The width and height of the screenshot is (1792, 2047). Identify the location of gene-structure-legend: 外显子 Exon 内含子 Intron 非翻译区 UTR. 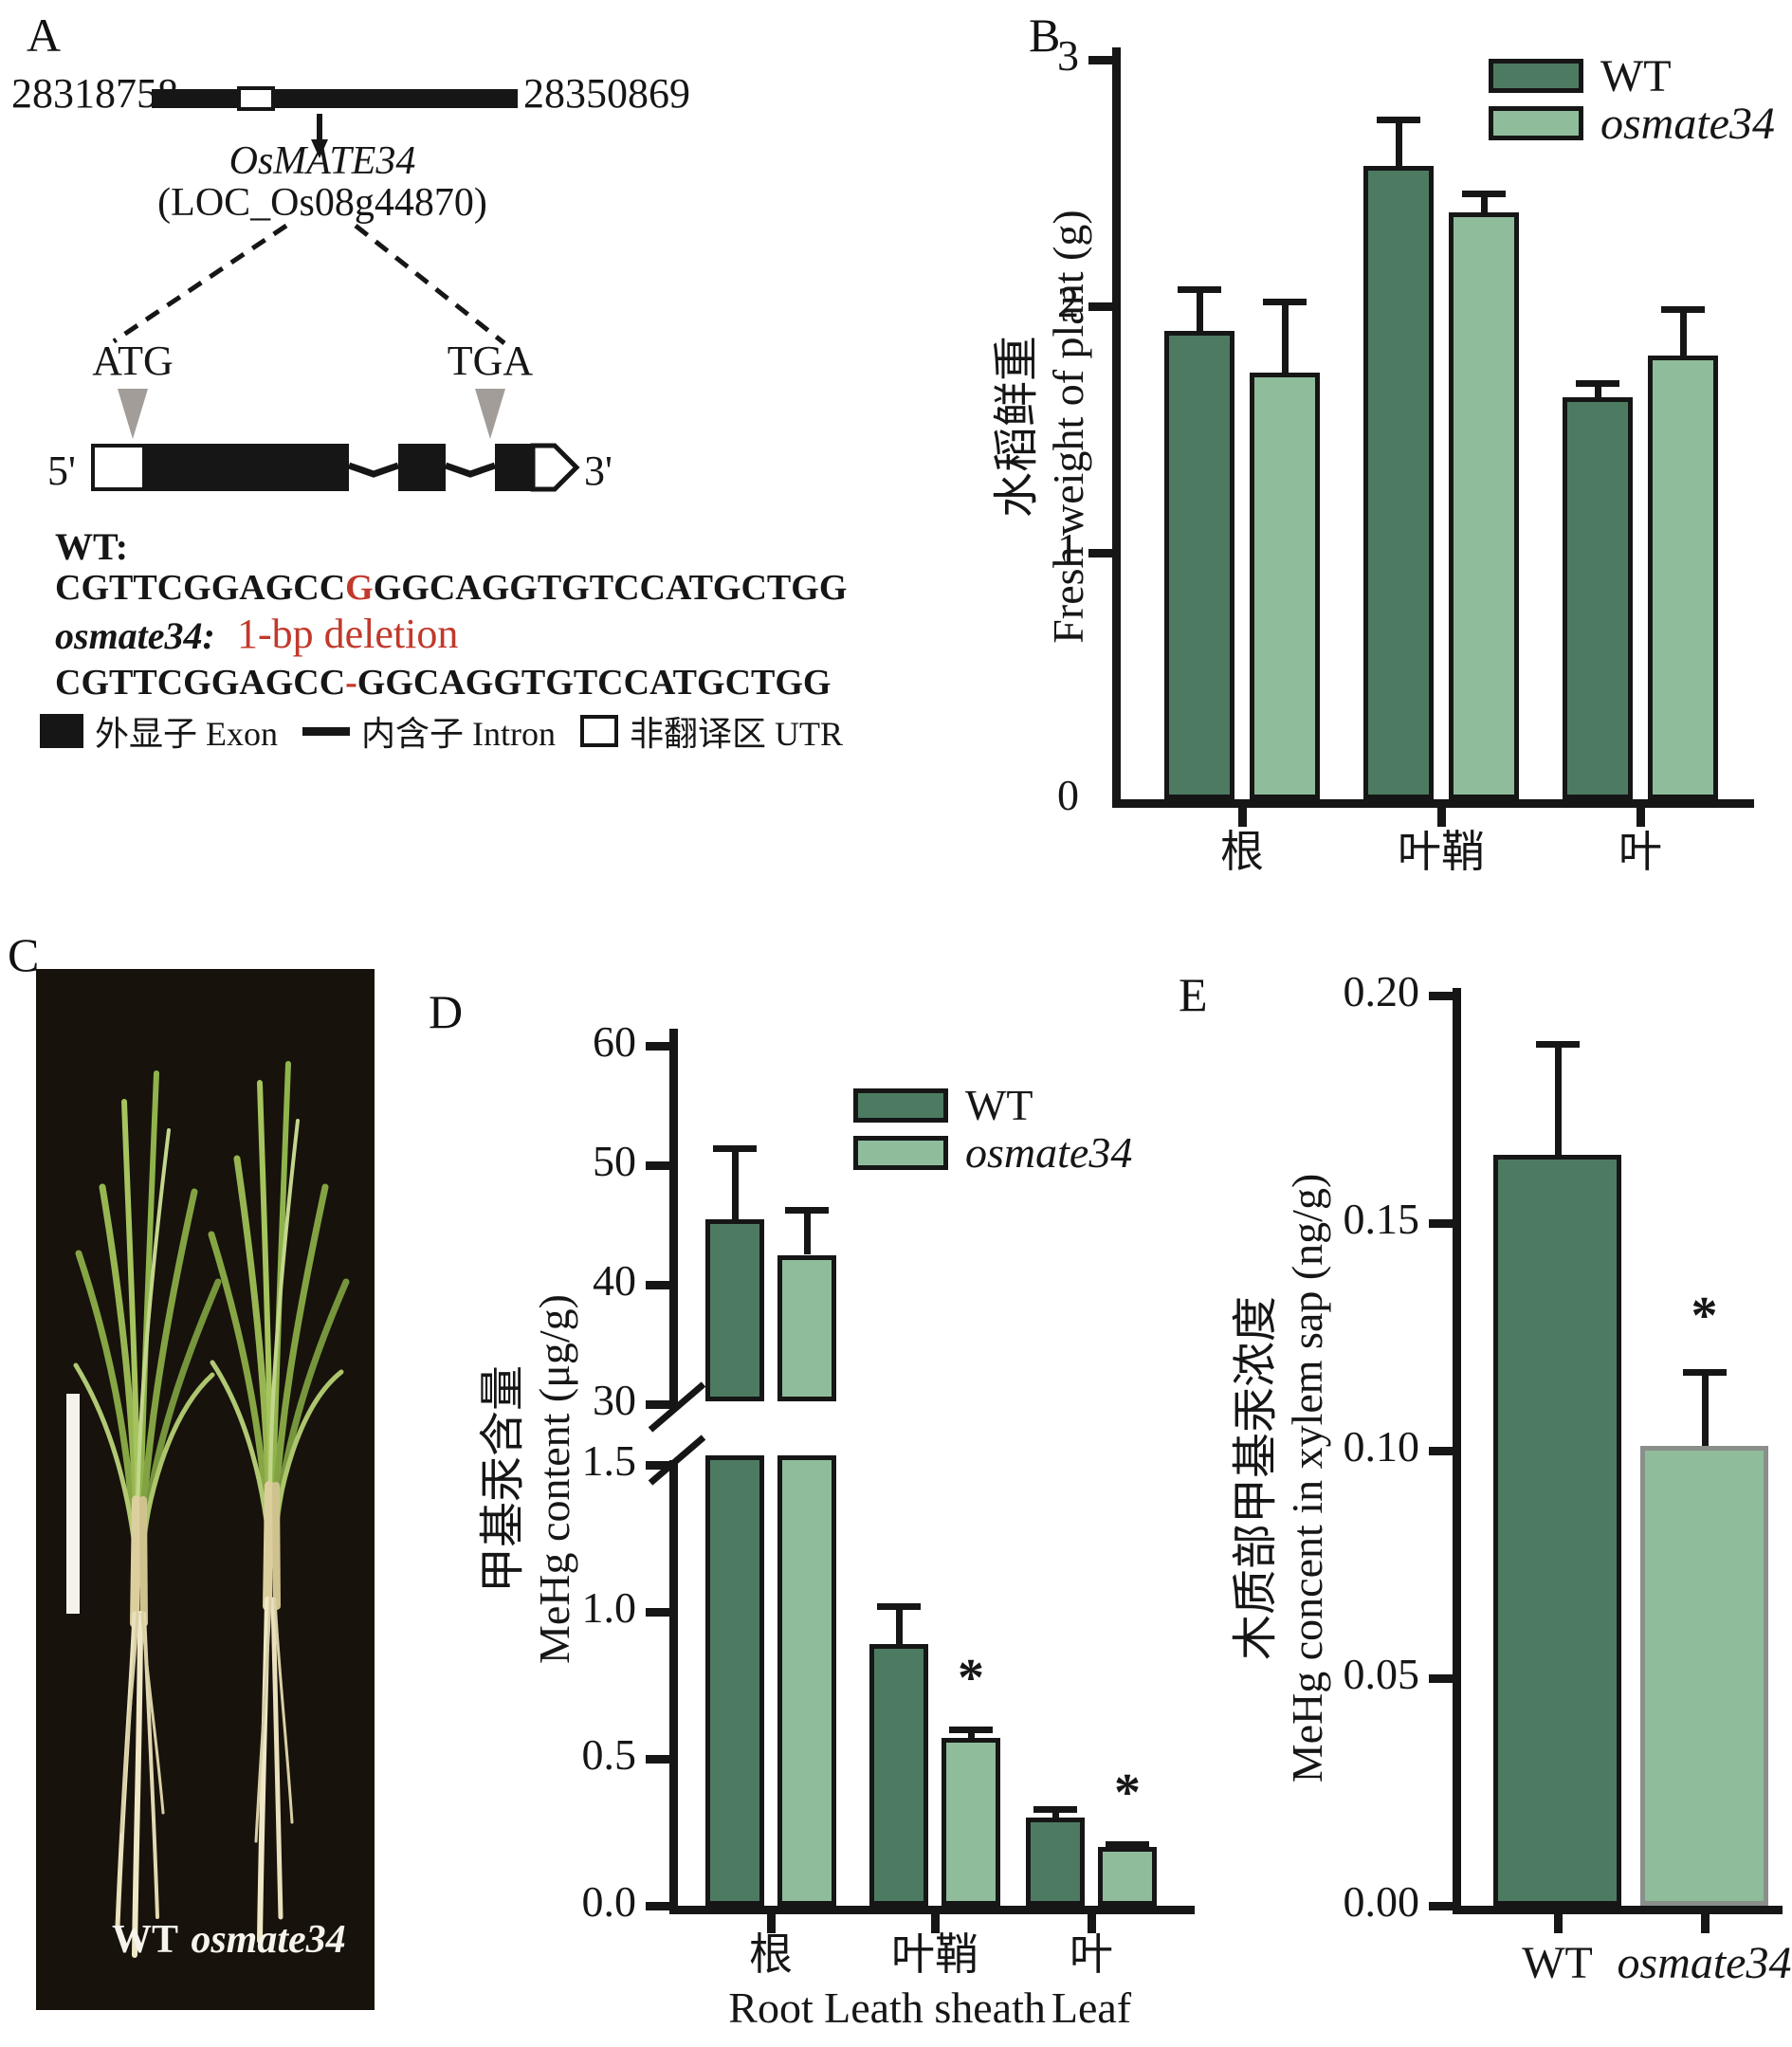
(441, 731).